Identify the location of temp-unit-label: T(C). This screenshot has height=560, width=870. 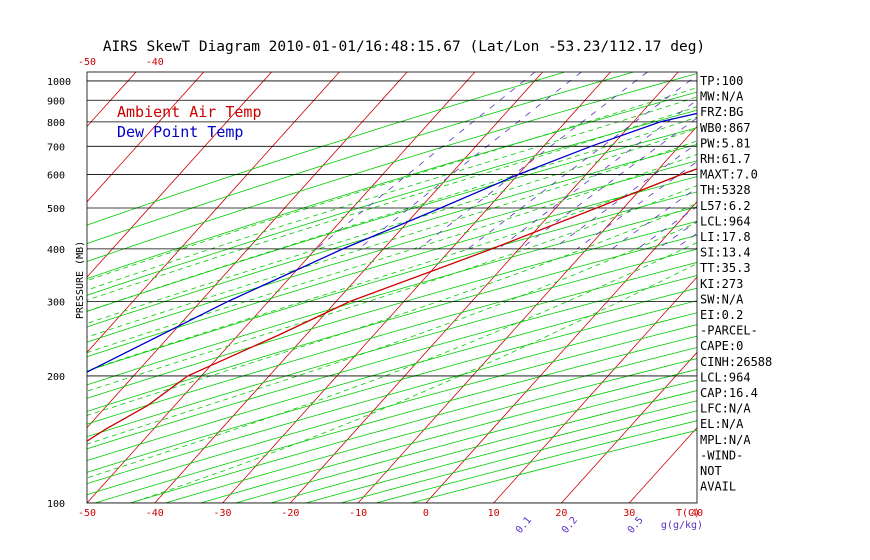
(688, 513).